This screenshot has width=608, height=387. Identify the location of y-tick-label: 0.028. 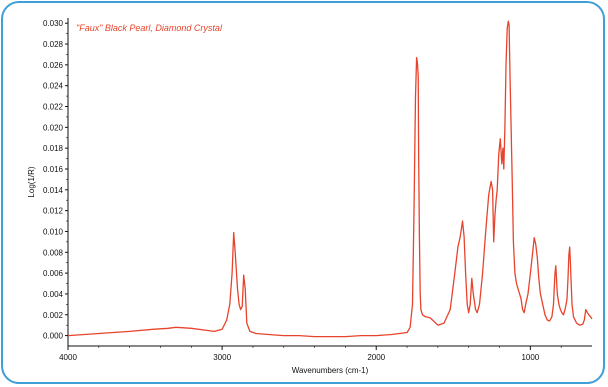
(53, 44).